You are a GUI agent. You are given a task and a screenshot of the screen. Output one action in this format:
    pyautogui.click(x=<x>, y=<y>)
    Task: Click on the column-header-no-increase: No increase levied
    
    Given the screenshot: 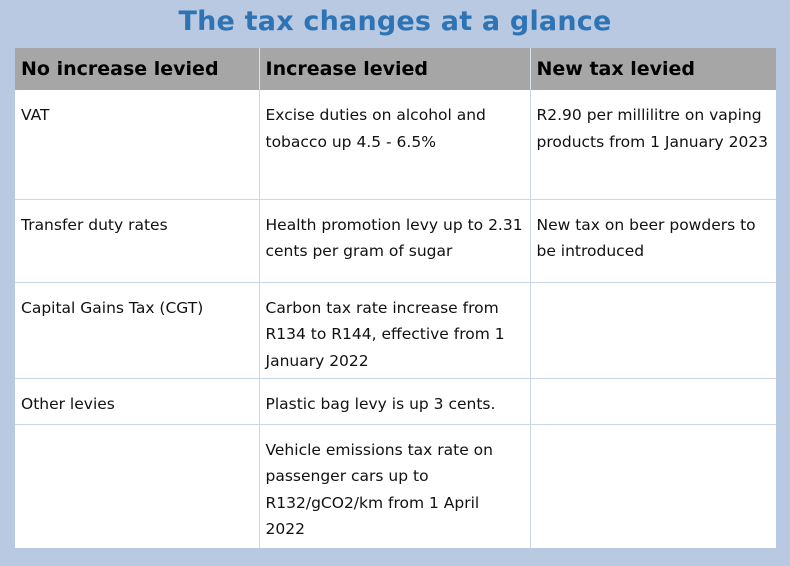 What is the action you would take?
    pyautogui.click(x=137, y=69)
    